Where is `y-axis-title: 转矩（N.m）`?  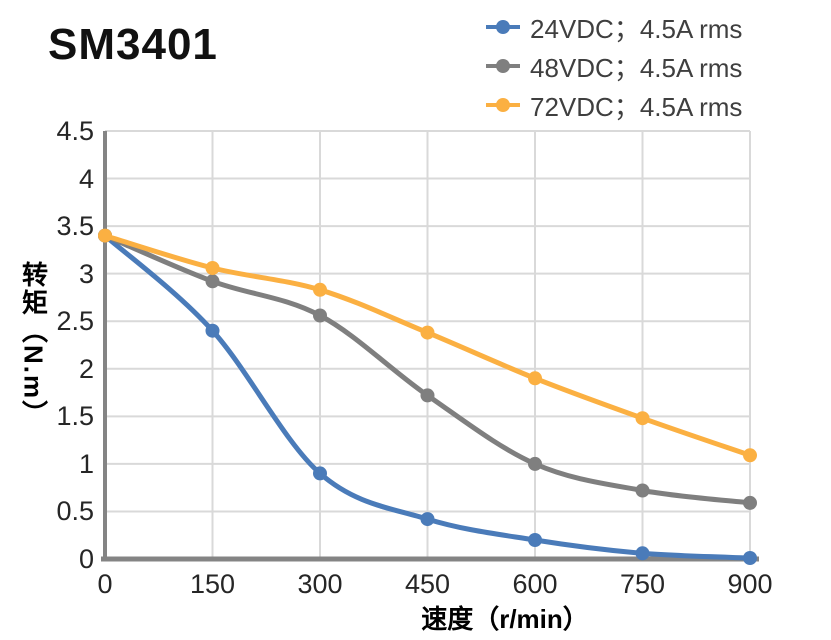
y-axis-title: 转矩（N.m） is located at coordinates (34, 345).